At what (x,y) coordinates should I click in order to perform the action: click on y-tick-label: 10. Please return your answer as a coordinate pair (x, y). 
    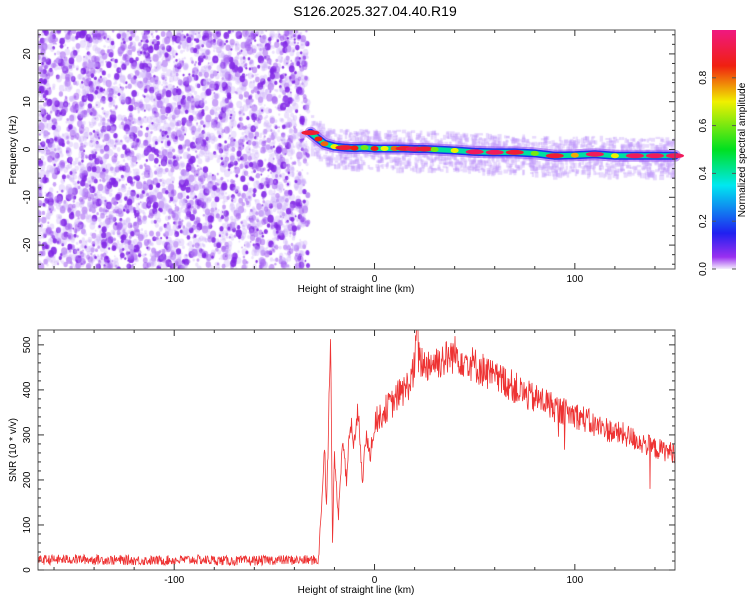
    Looking at the image, I should click on (27, 102).